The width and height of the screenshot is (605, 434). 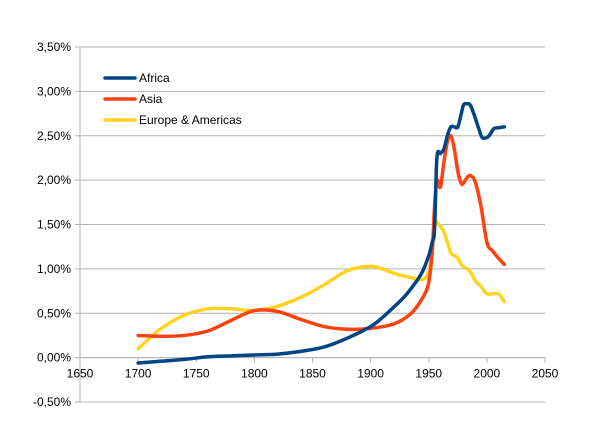 What do you see at coordinates (487, 374) in the screenshot?
I see `x-tick-label: 2000` at bounding box center [487, 374].